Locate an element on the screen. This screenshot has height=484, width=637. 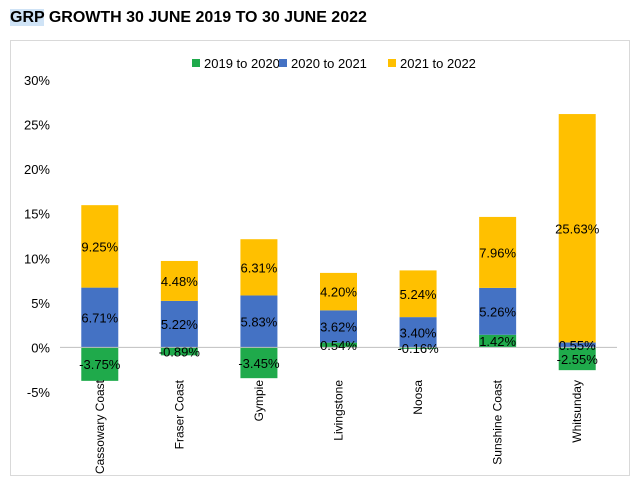
data-label: -3.45% is located at coordinates (259, 363).